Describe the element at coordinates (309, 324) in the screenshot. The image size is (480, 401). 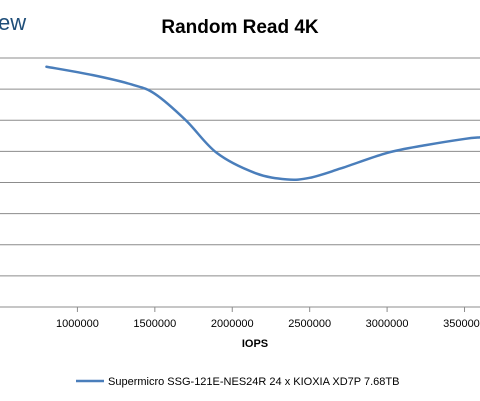
I see `x-tick-label: 2500000` at that location.